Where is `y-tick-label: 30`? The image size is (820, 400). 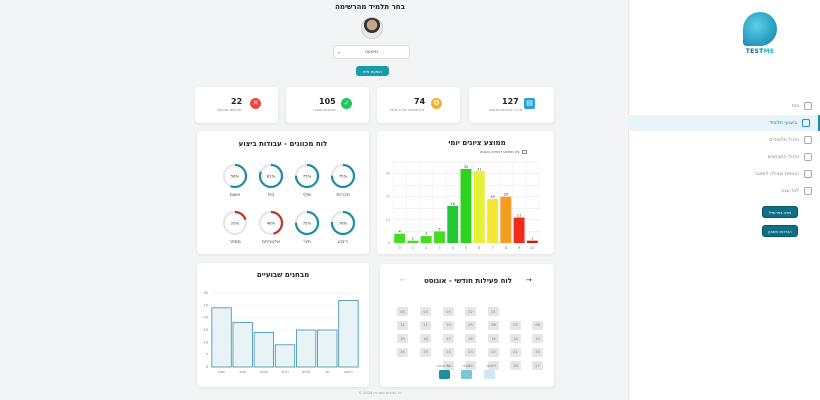
y-tick-label: 30 is located at coordinates (388, 174).